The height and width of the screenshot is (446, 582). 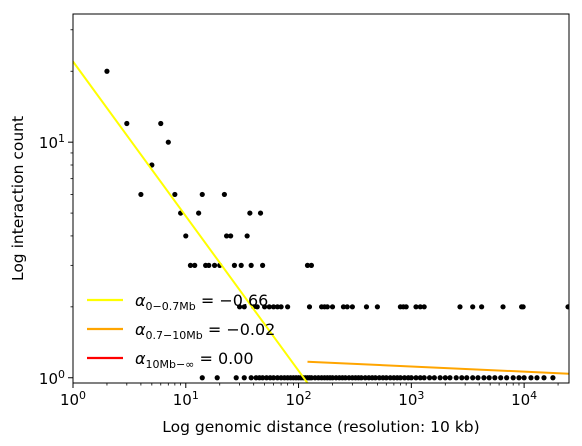 What do you see at coordinates (56, 208) in the screenshot?
I see `y-axis-ticks: 10⁰ 10¹` at bounding box center [56, 208].